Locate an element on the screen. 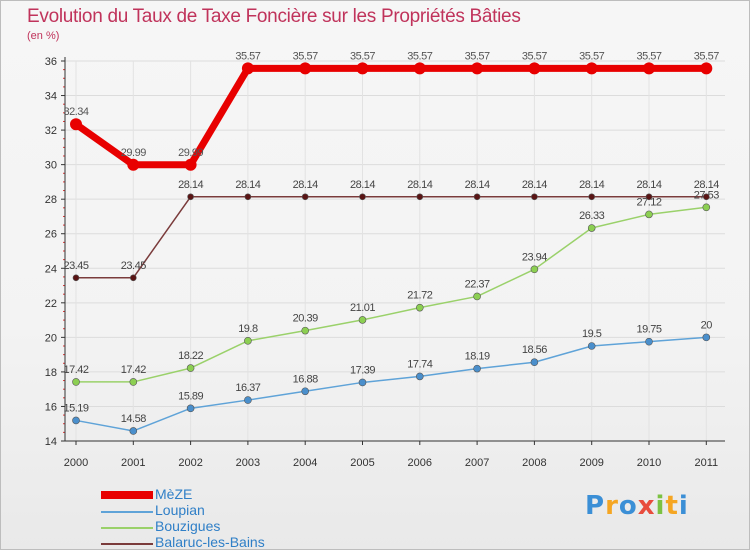 The image size is (750, 551). data-label: 21.01 is located at coordinates (362, 308).